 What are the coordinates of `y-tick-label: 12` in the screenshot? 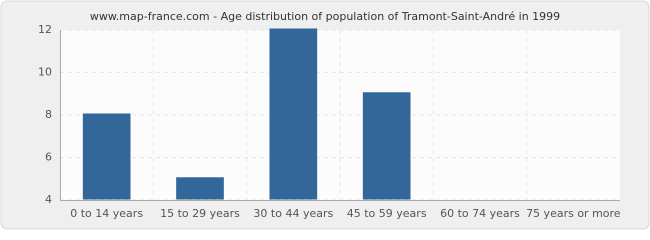 It's located at (45, 29).